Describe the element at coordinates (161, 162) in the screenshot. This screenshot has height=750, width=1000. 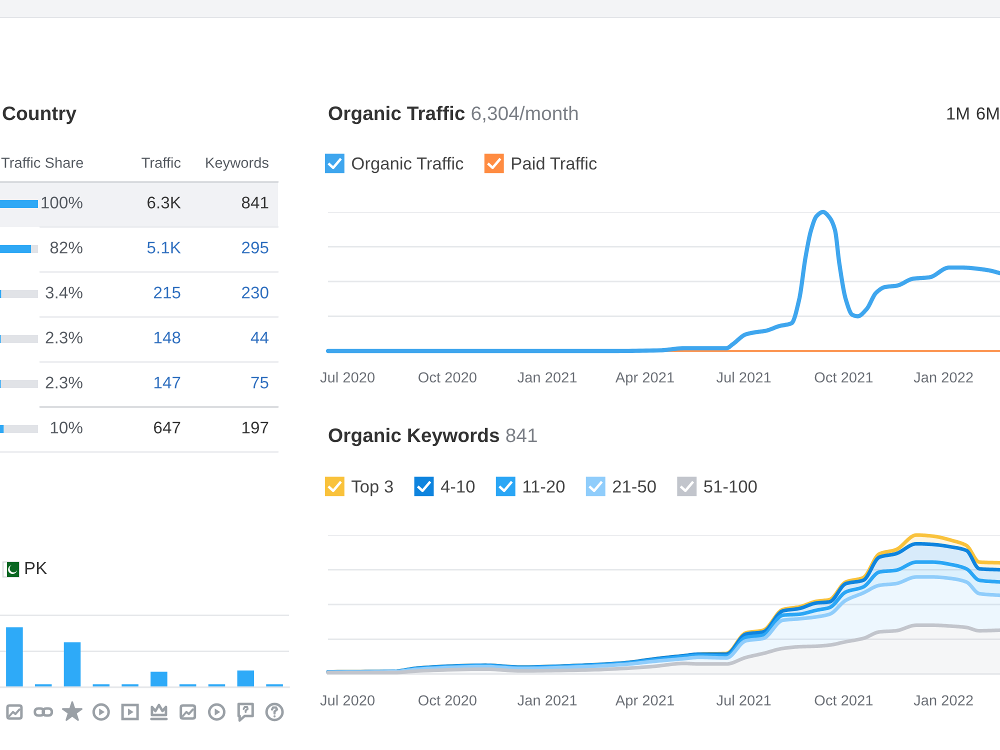
I see `category-label: Traffic` at that location.